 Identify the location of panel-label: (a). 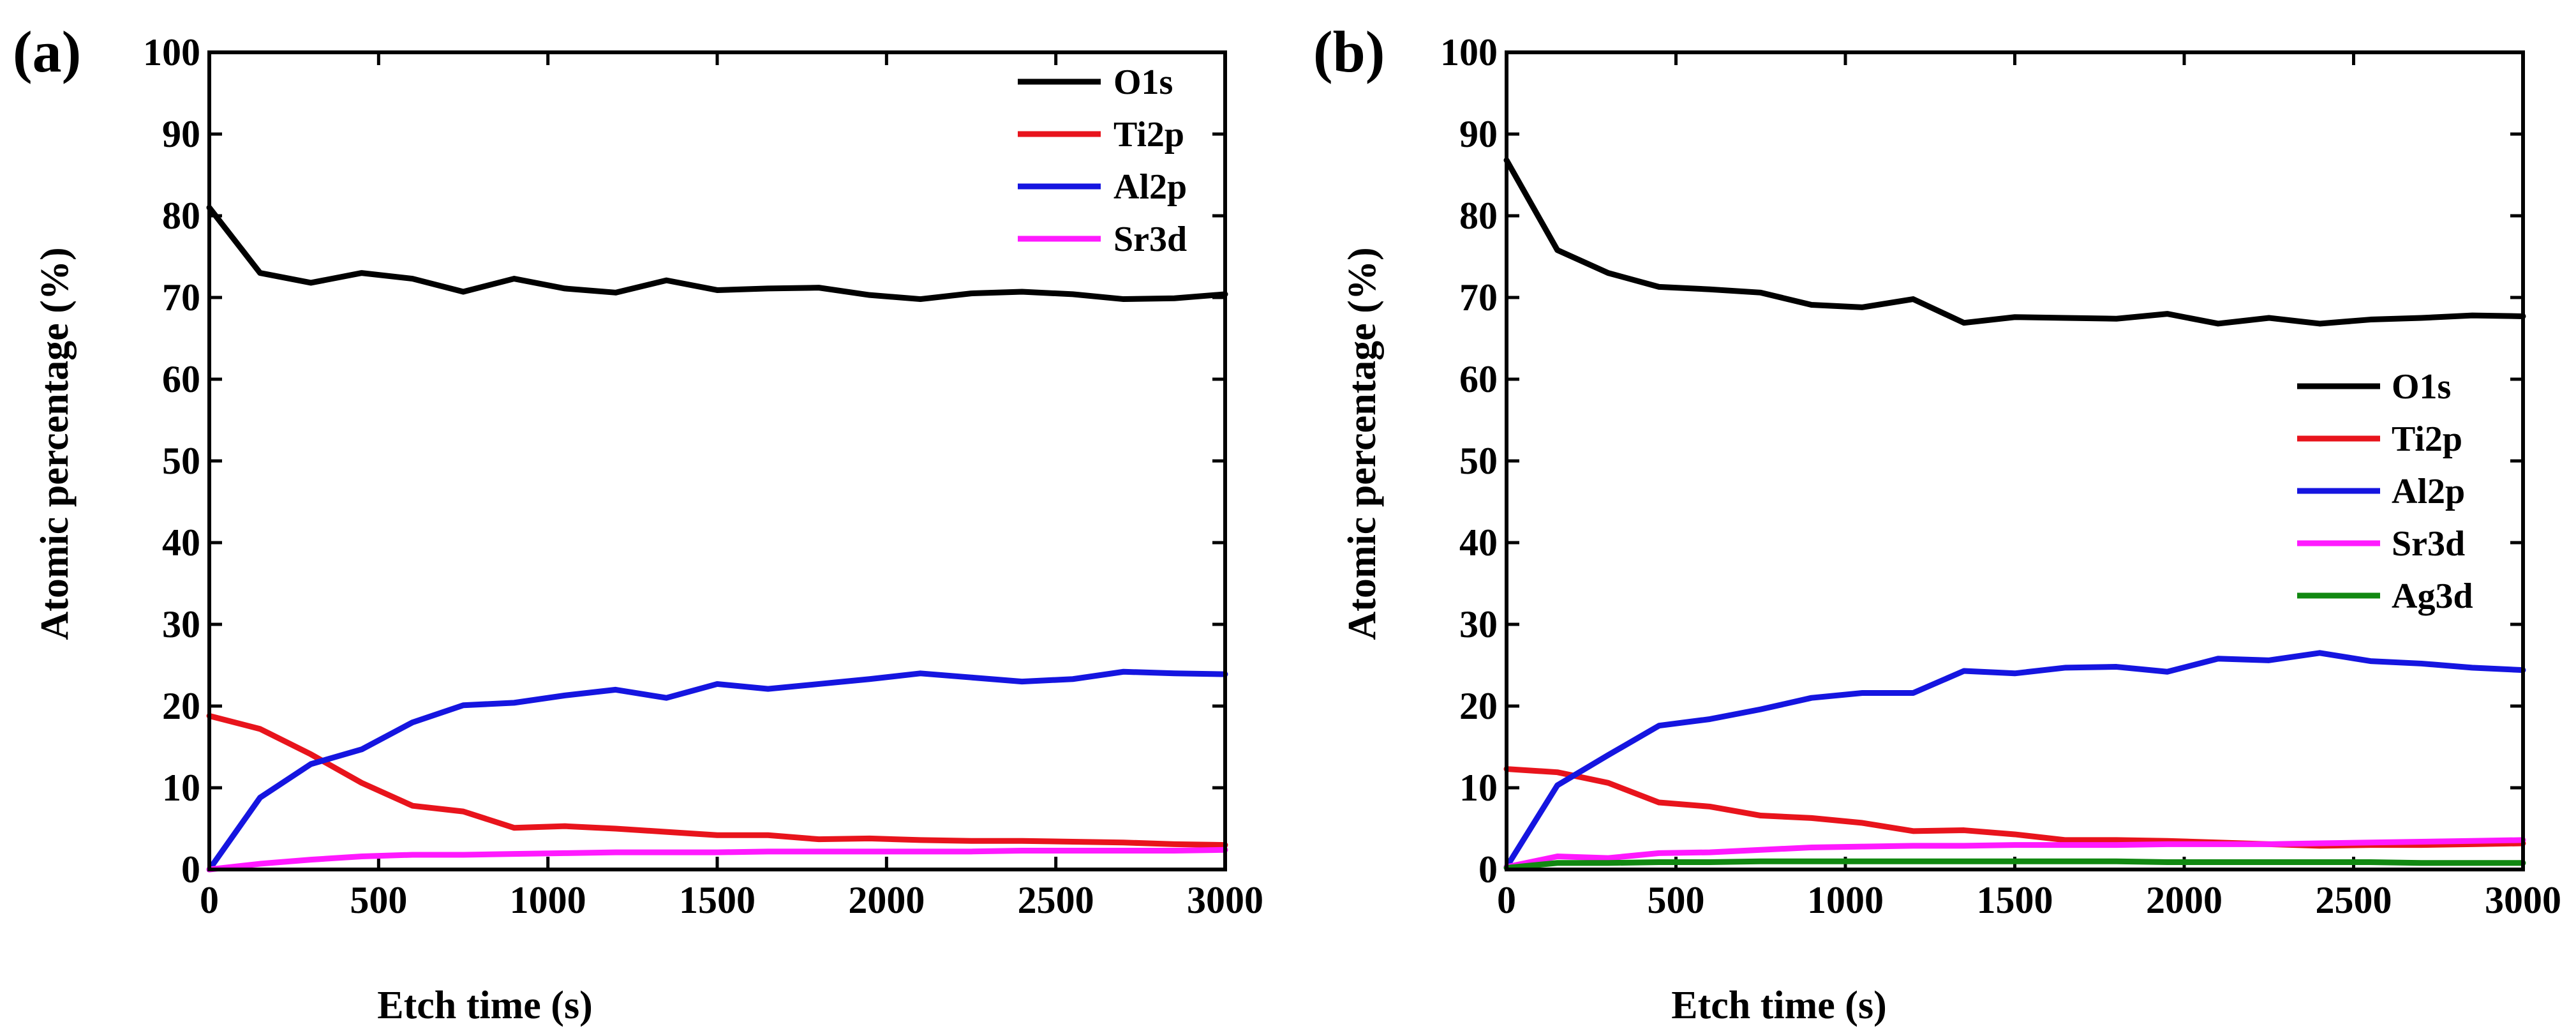
(47, 51).